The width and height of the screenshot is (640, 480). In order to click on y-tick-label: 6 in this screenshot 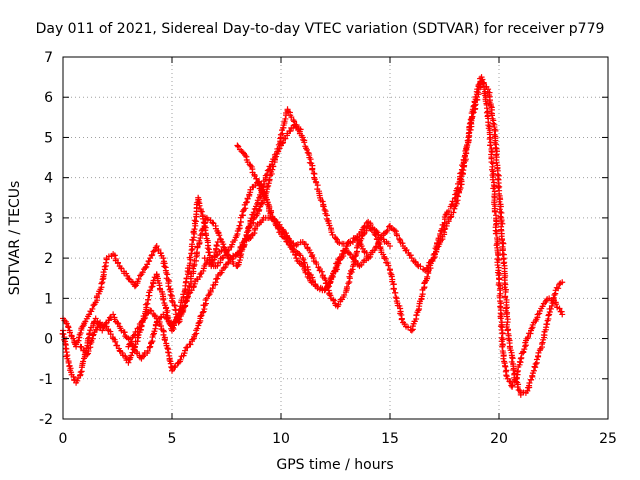, I will do `click(48, 98)`.